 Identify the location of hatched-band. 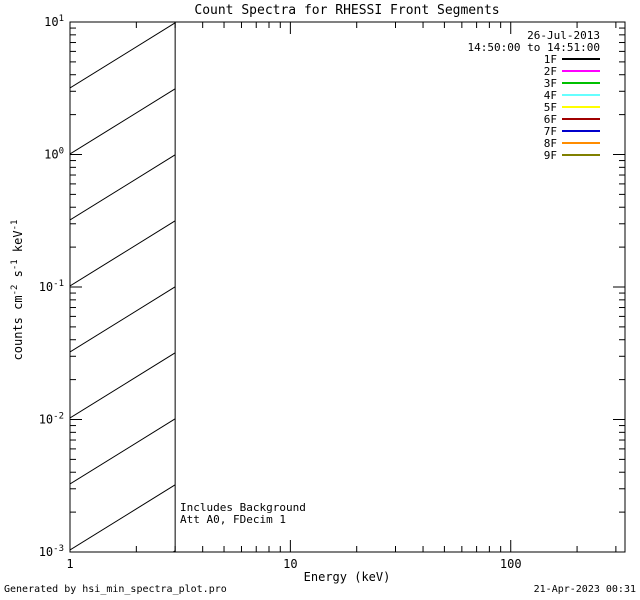
(123, 287).